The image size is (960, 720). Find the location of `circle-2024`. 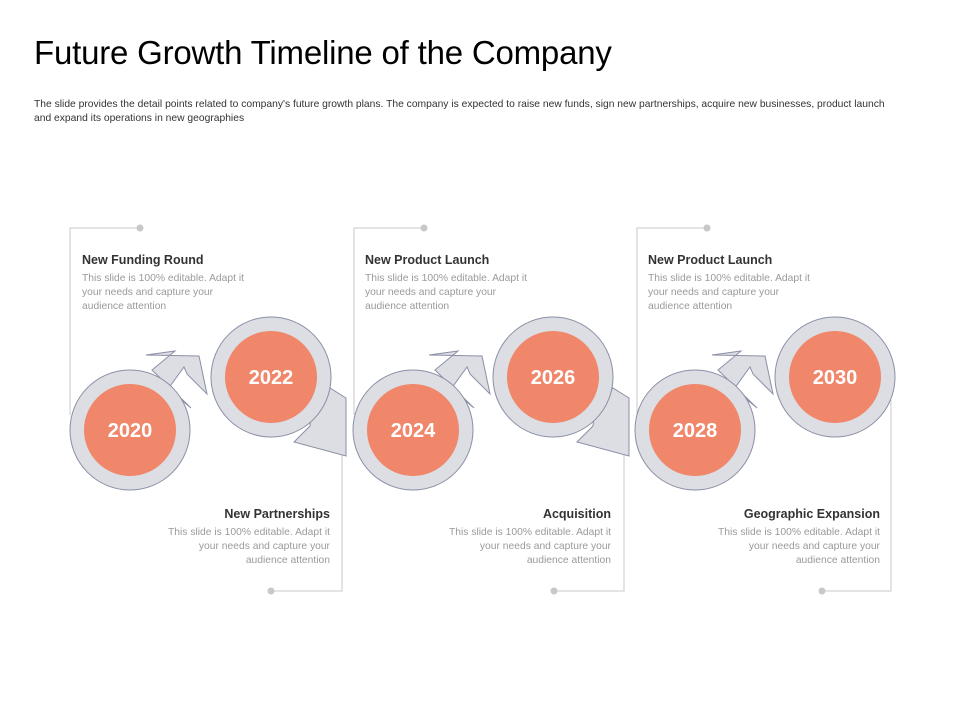

circle-2024 is located at coordinates (413, 430).